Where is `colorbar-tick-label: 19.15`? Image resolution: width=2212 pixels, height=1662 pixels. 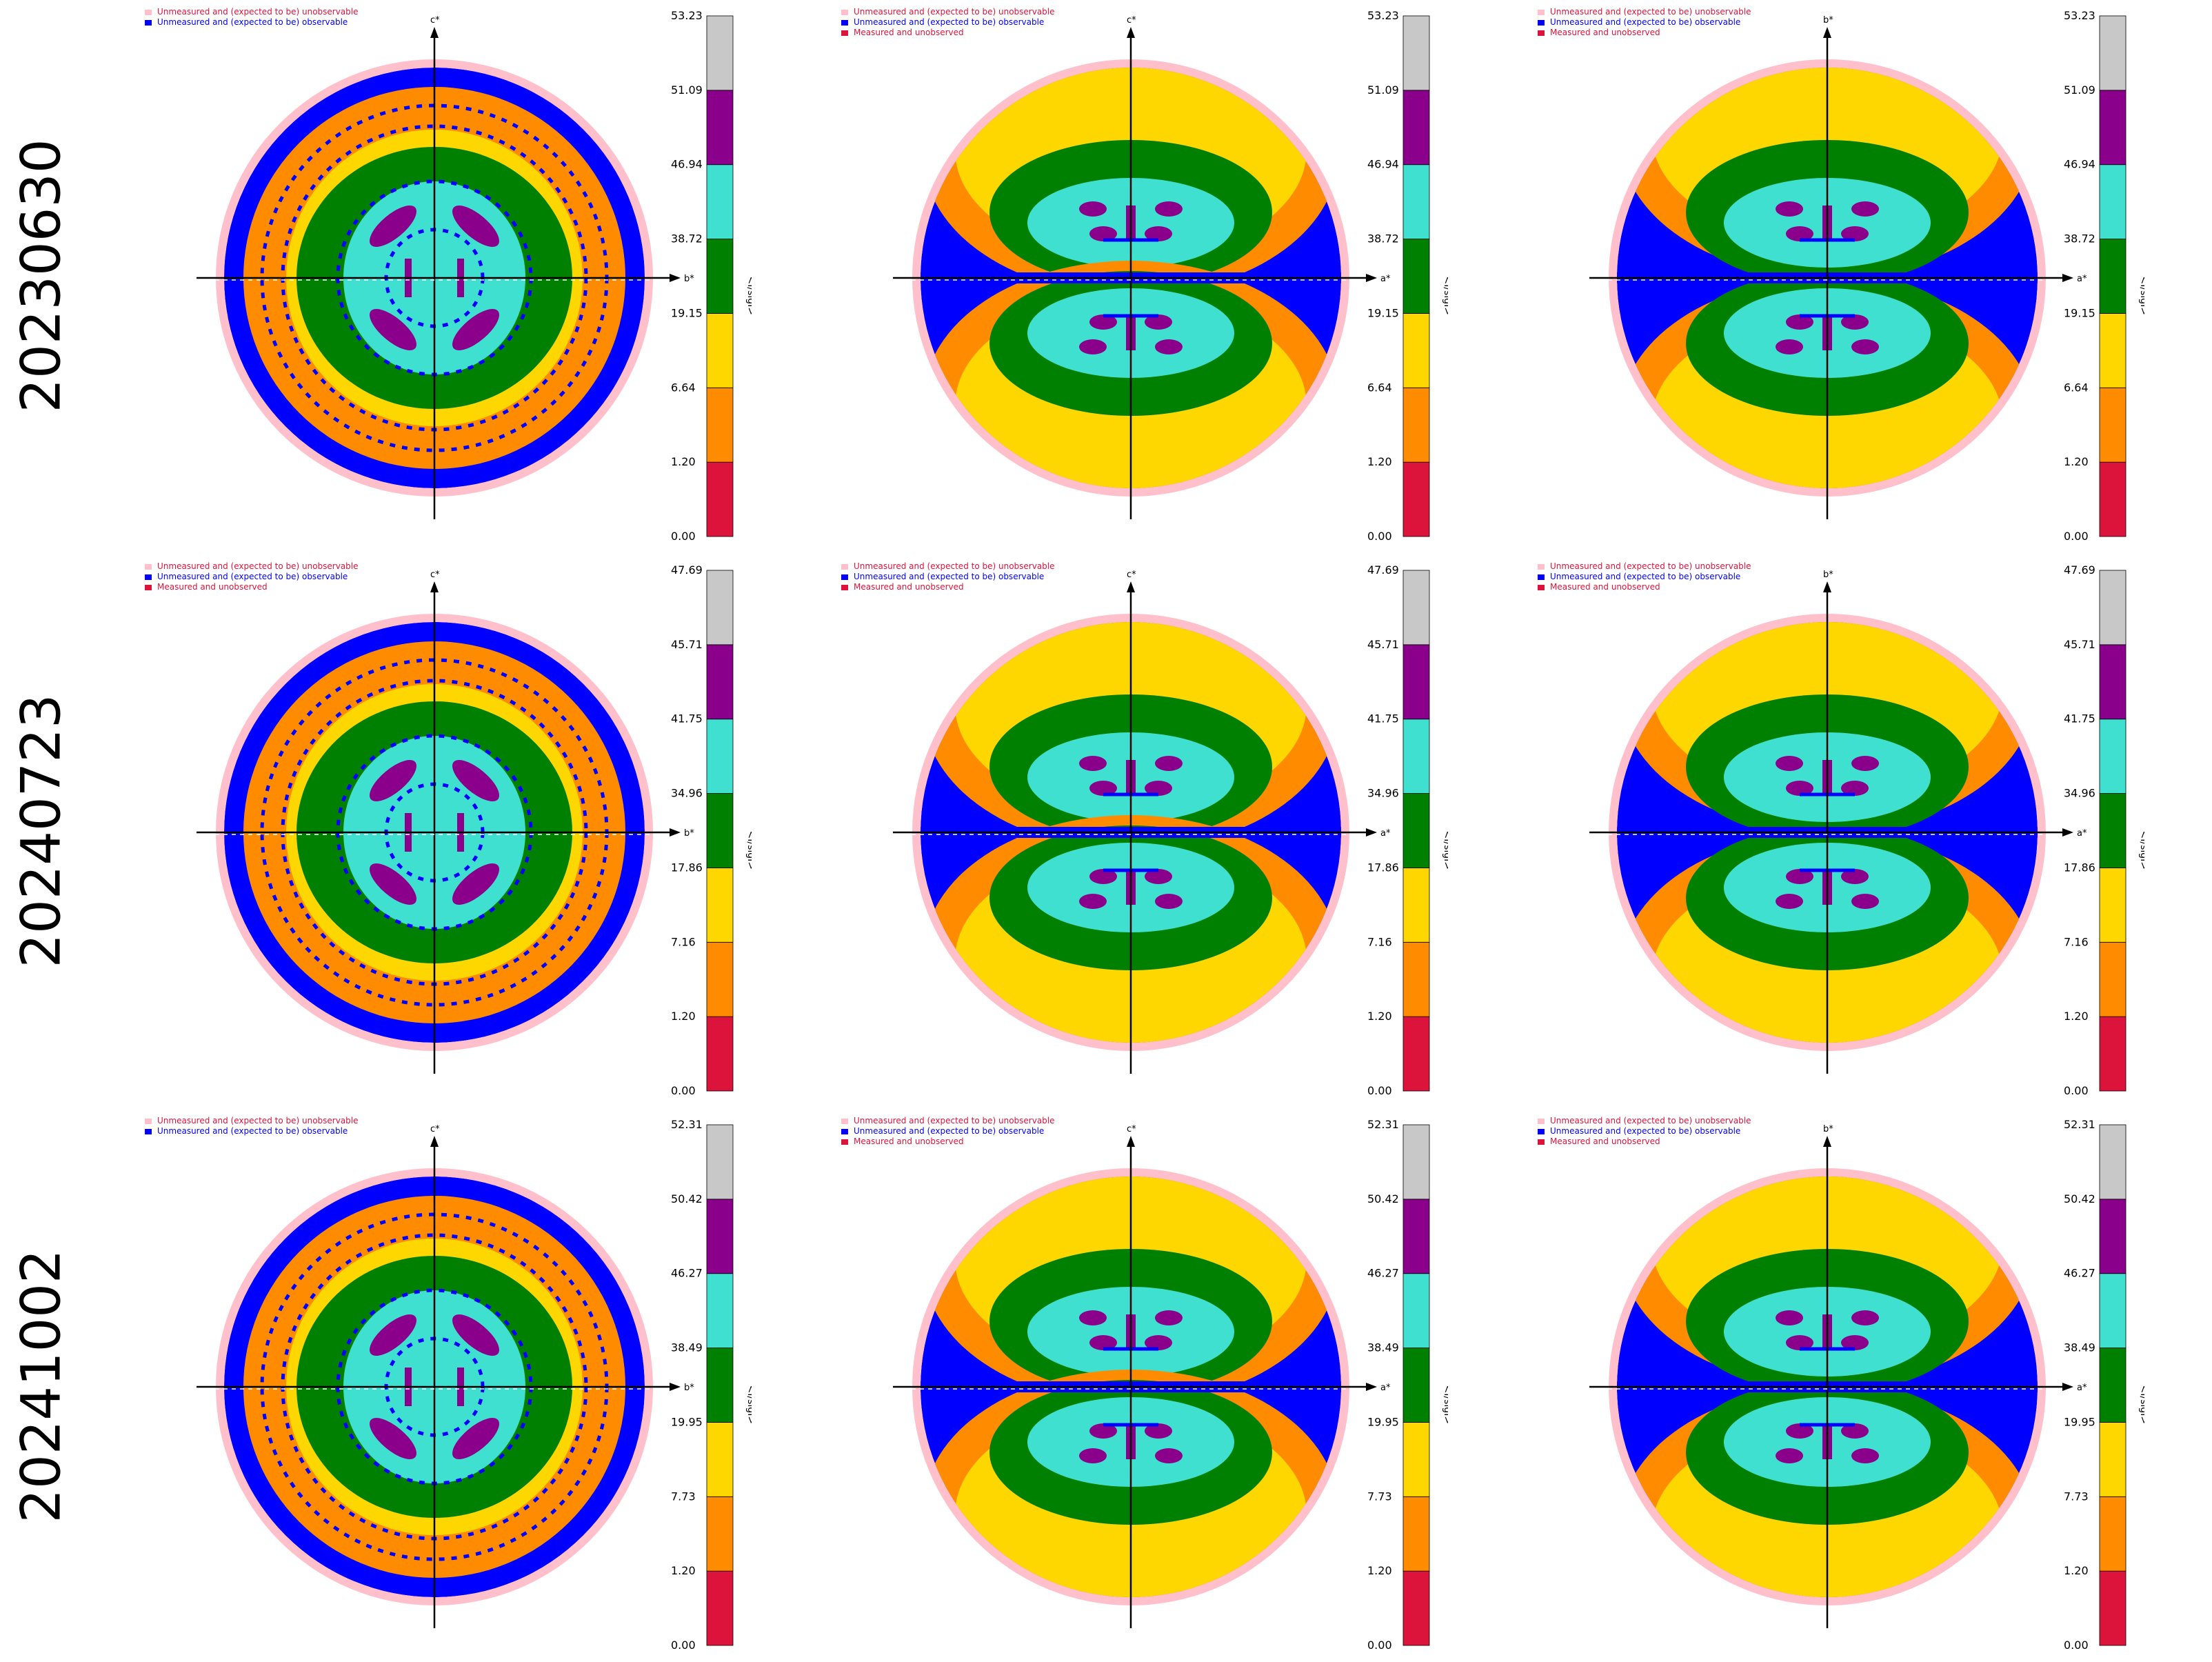 colorbar-tick-label: 19.15 is located at coordinates (2079, 312).